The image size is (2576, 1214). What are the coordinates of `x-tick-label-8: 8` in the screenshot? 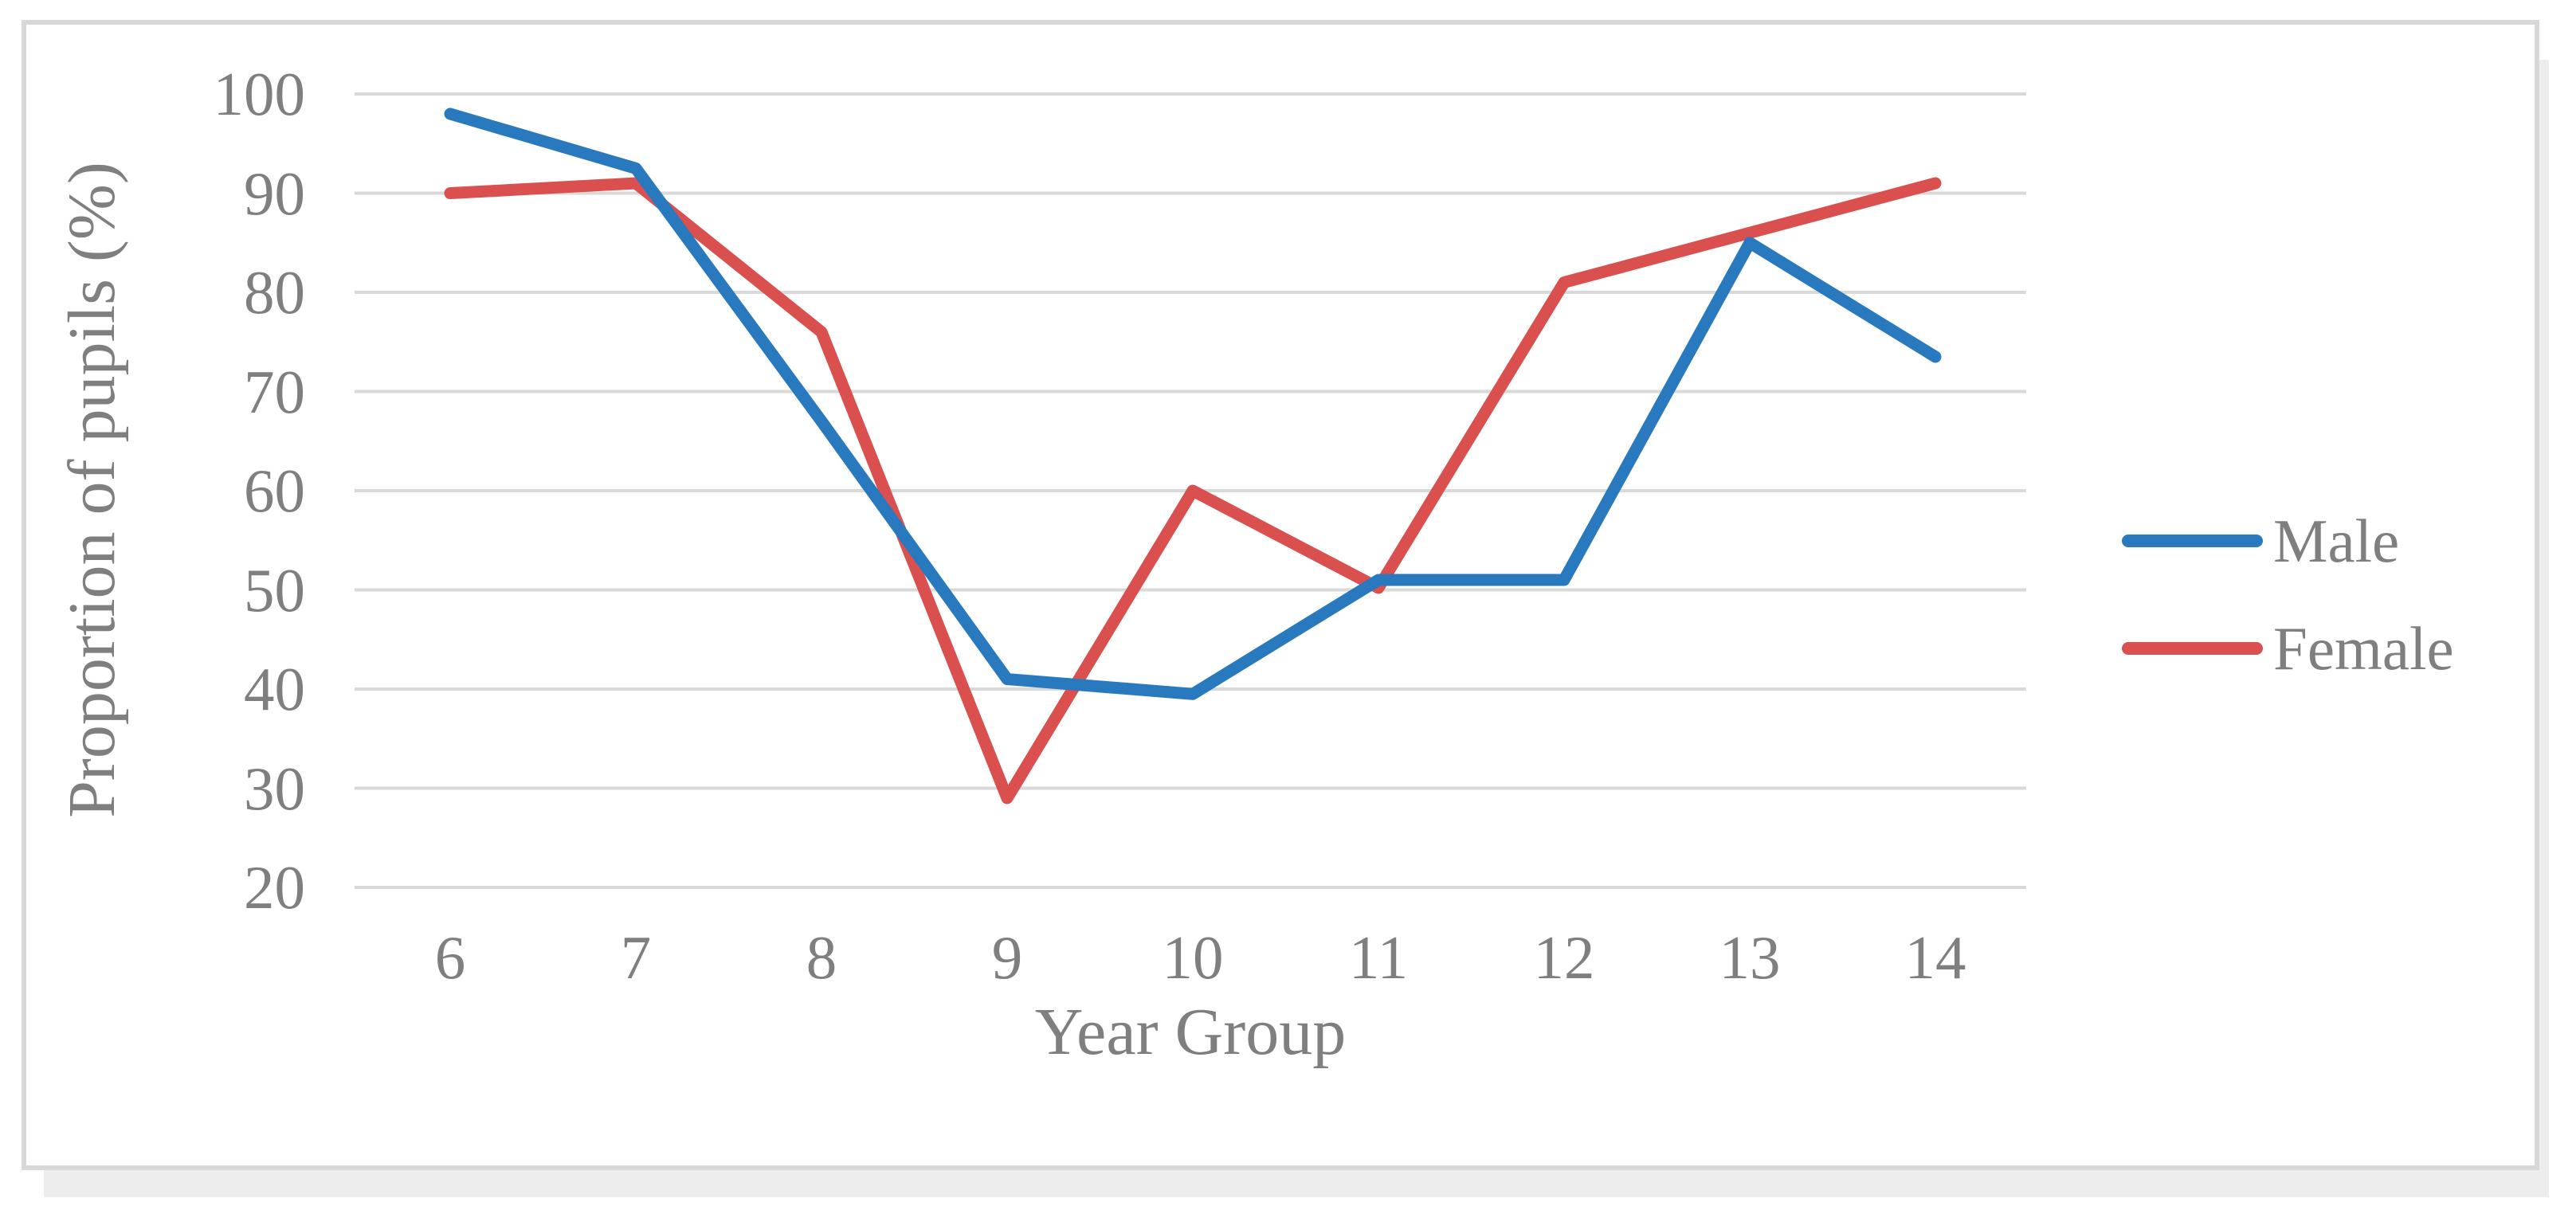 It's located at (822, 957).